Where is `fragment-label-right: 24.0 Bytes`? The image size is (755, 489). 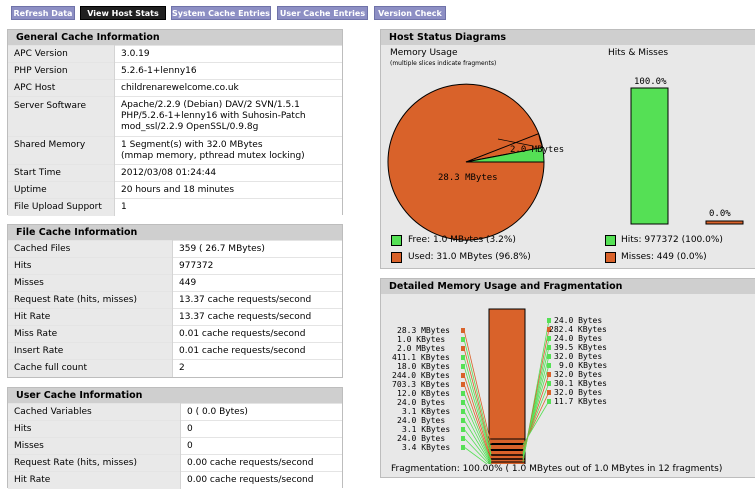 fragment-label-right: 24.0 Bytes is located at coordinates (578, 320).